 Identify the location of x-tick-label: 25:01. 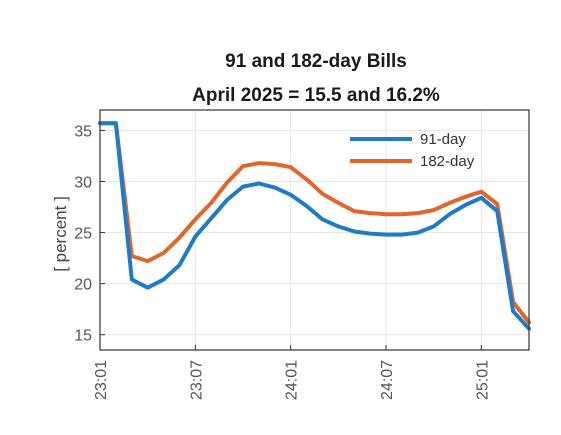
(482, 380).